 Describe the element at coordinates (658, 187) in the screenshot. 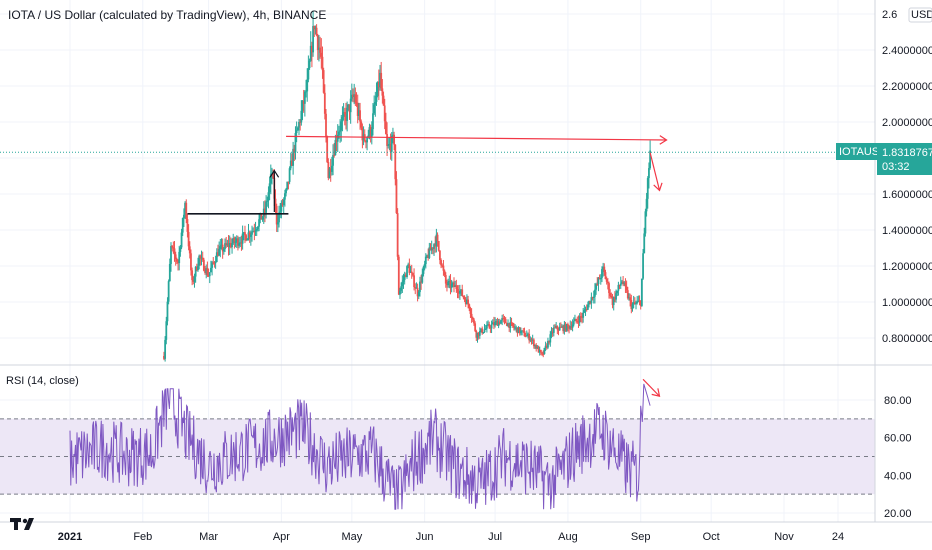

I see `price-arrow-3-head` at that location.